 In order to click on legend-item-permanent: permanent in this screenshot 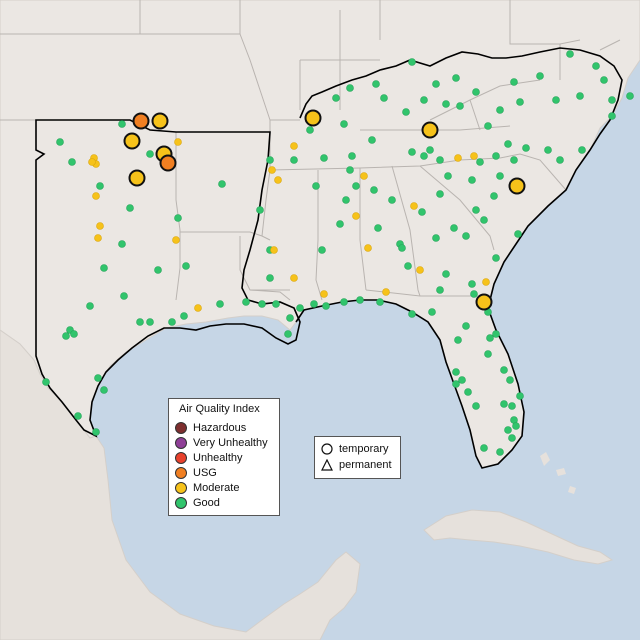, I will do `click(356, 465)`.